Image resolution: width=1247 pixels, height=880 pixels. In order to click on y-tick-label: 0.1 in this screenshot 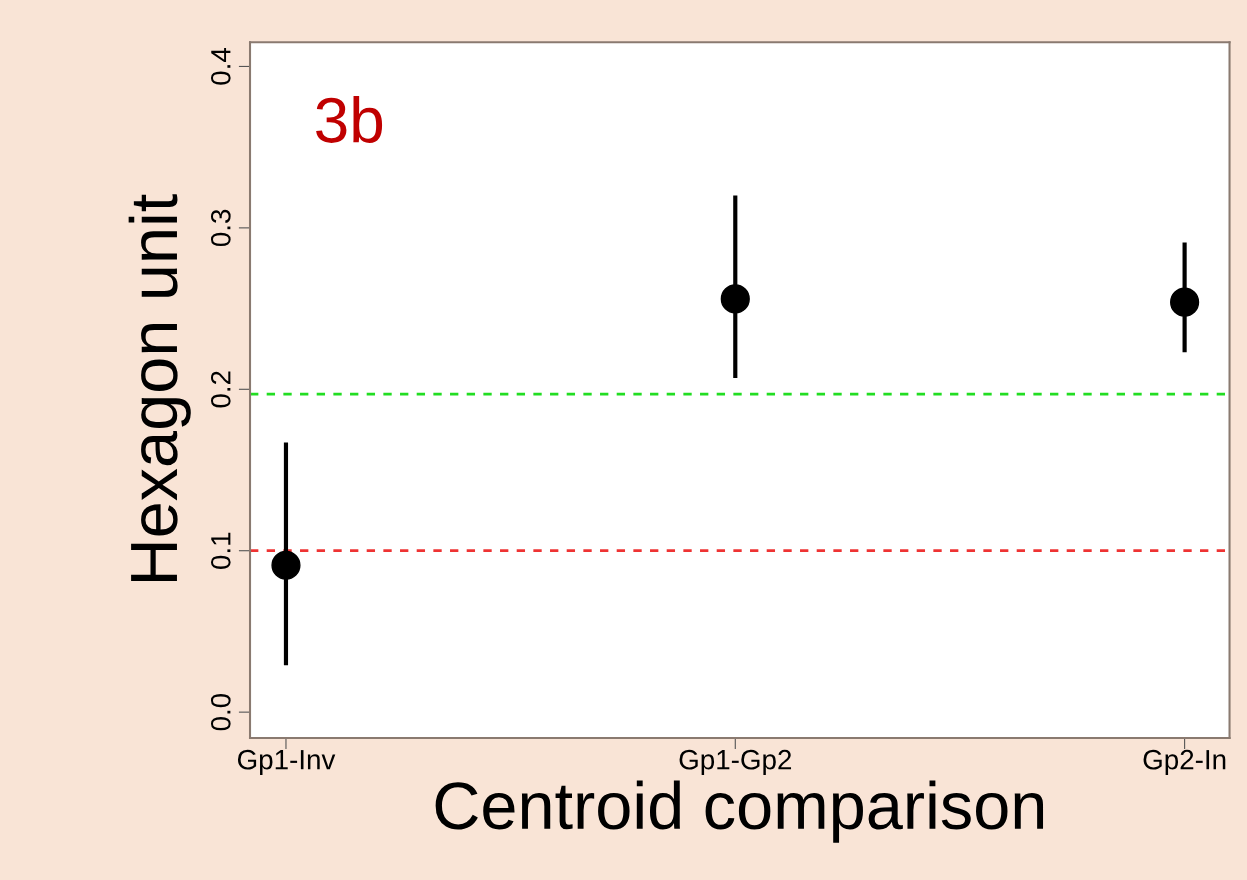, I will do `click(220, 550)`.